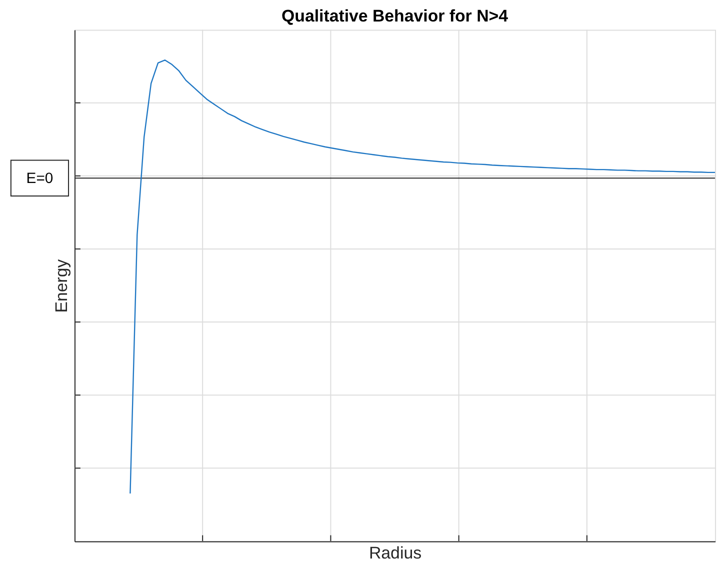 This screenshot has width=718, height=588. What do you see at coordinates (395, 553) in the screenshot?
I see `x-axis-title: Radius` at bounding box center [395, 553].